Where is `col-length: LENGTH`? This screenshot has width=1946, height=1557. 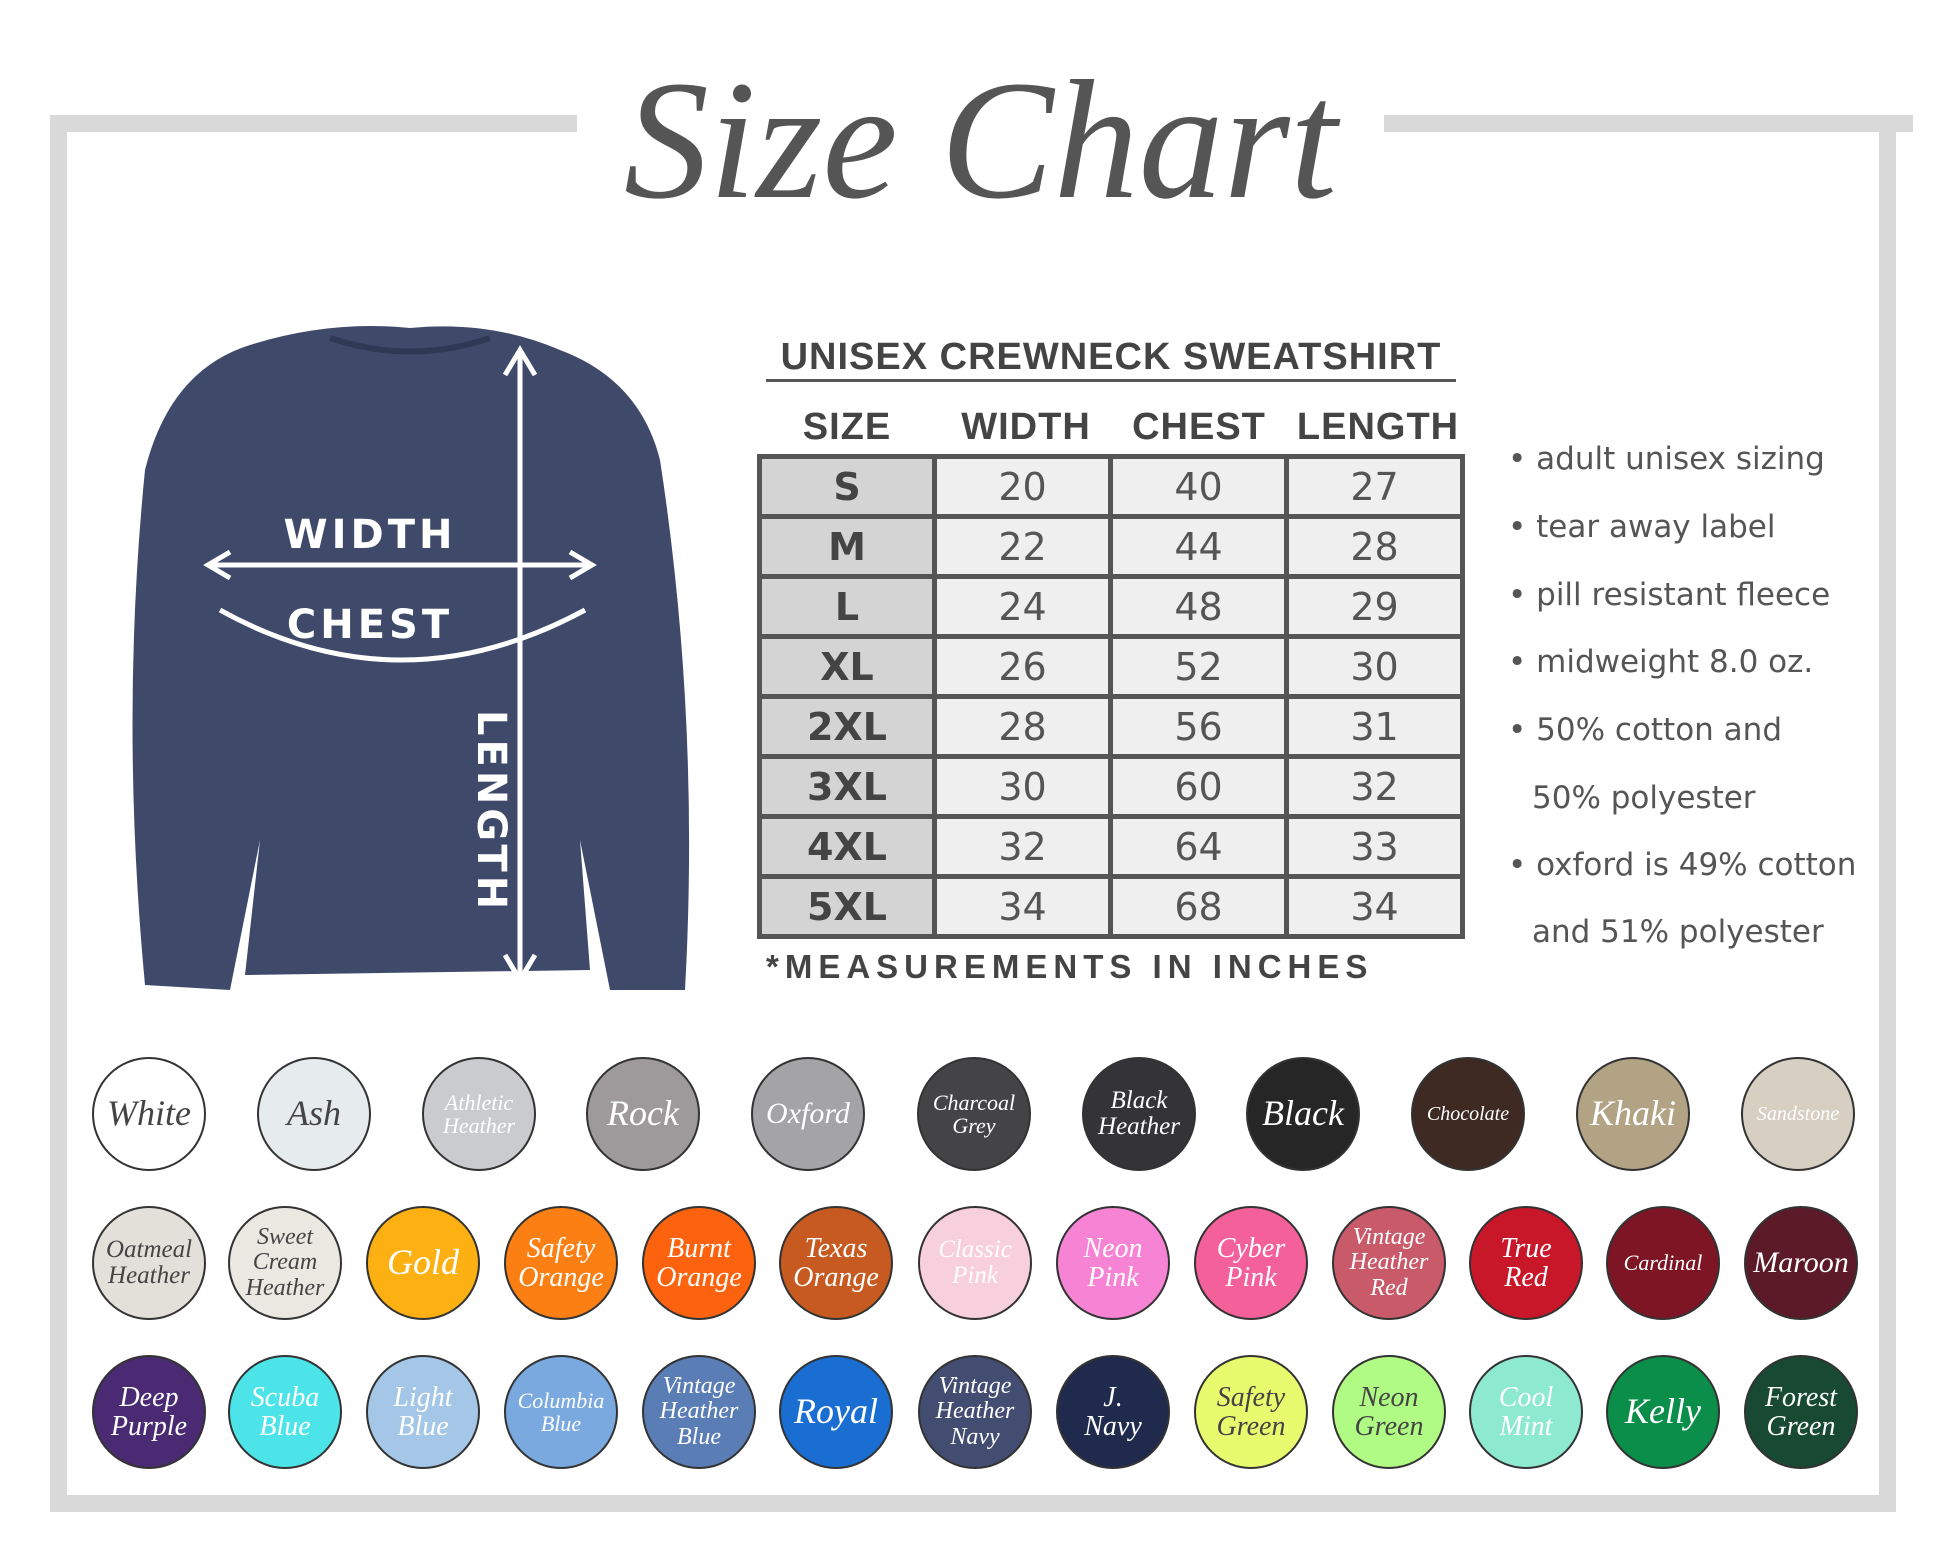 col-length: LENGTH is located at coordinates (1378, 427).